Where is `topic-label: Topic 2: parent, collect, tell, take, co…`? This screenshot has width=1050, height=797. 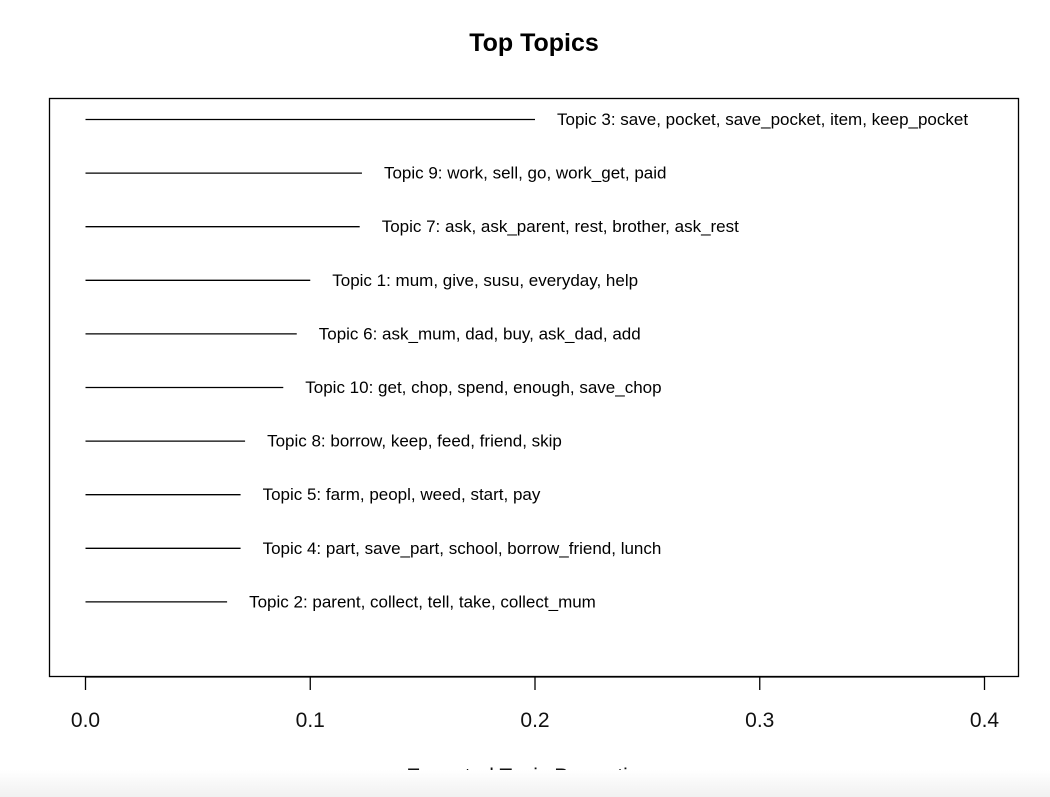
topic-label: Topic 2: parent, collect, tell, take, co… is located at coordinates (422, 601).